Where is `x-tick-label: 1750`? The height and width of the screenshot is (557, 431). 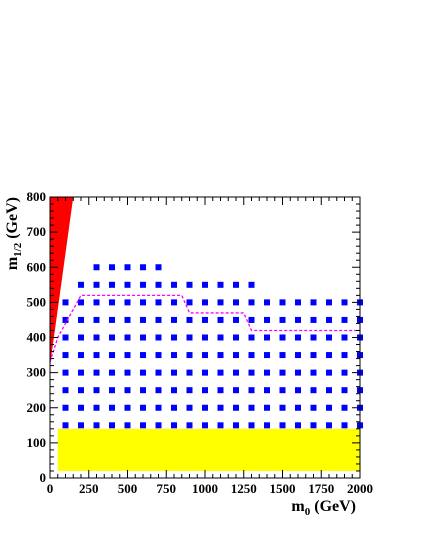 x-tick-label: 1750 is located at coordinates (321, 488).